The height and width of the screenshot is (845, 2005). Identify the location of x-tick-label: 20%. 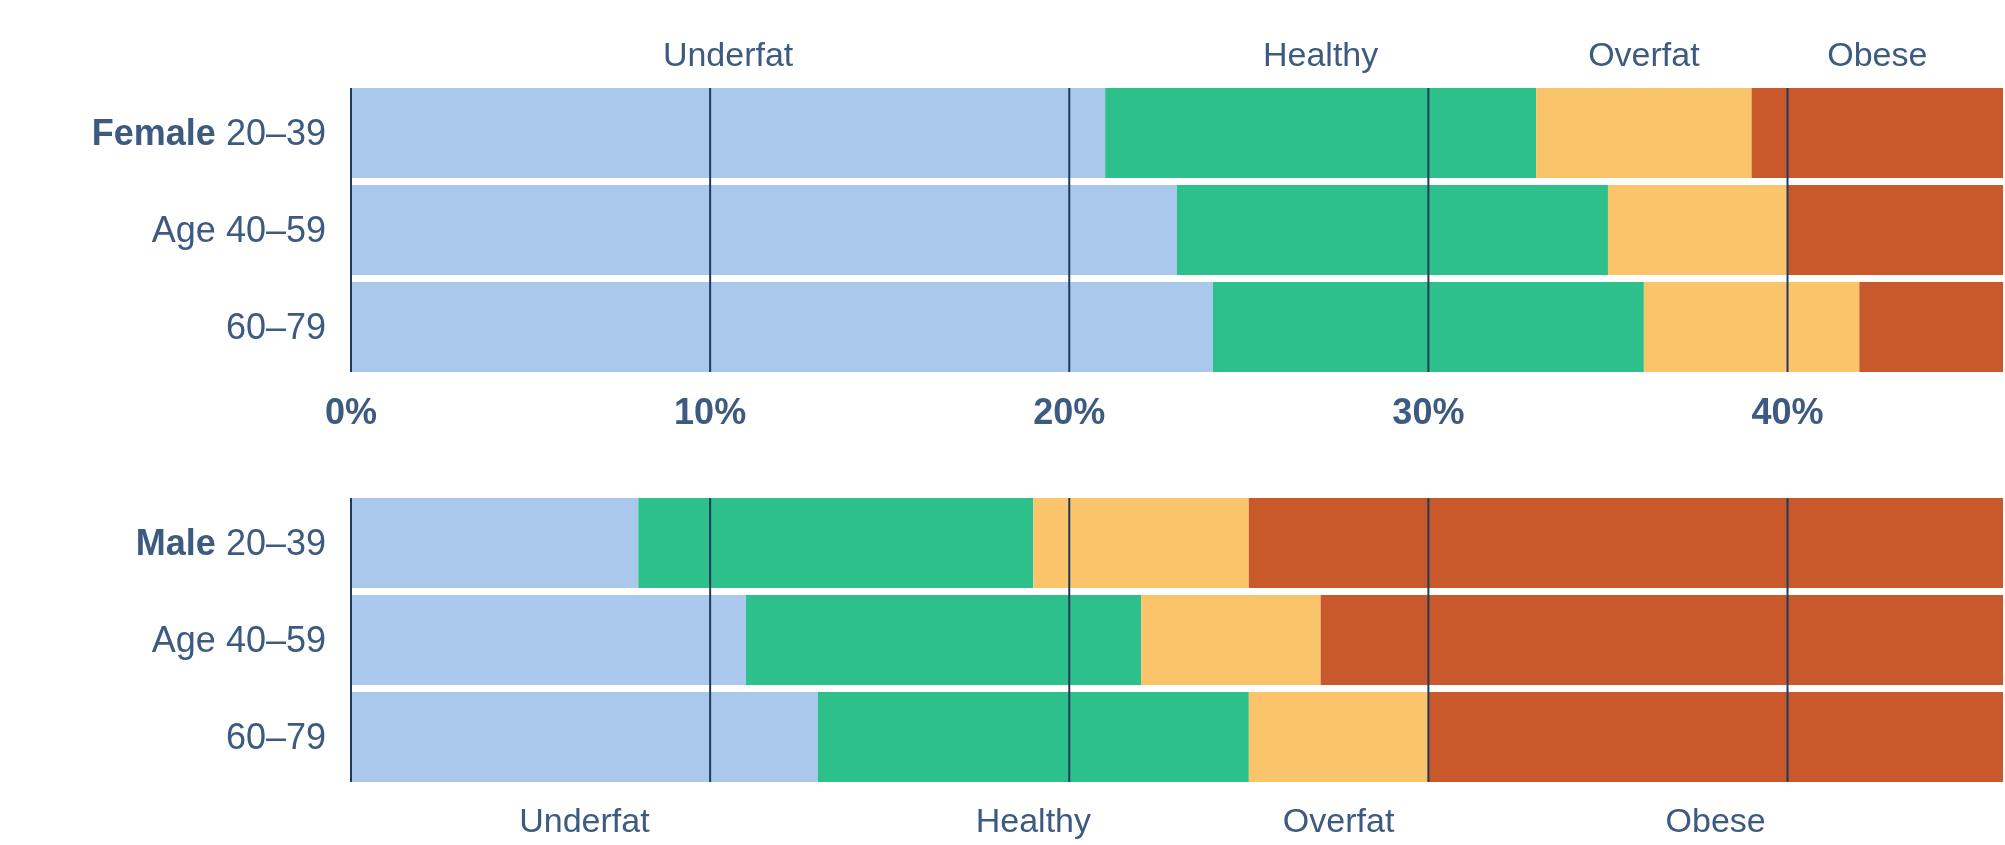
(1069, 411).